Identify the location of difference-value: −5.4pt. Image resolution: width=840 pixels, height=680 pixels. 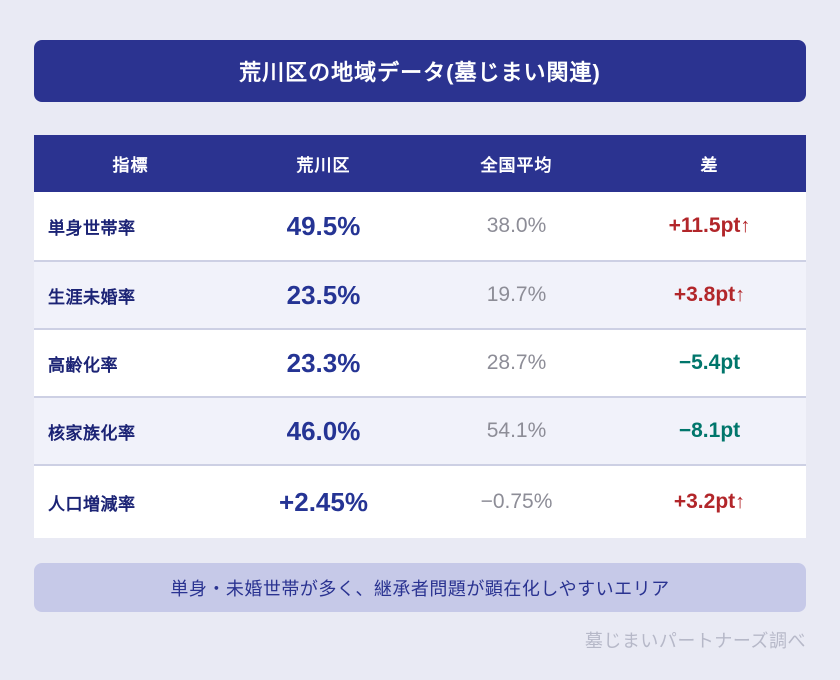
(709, 363).